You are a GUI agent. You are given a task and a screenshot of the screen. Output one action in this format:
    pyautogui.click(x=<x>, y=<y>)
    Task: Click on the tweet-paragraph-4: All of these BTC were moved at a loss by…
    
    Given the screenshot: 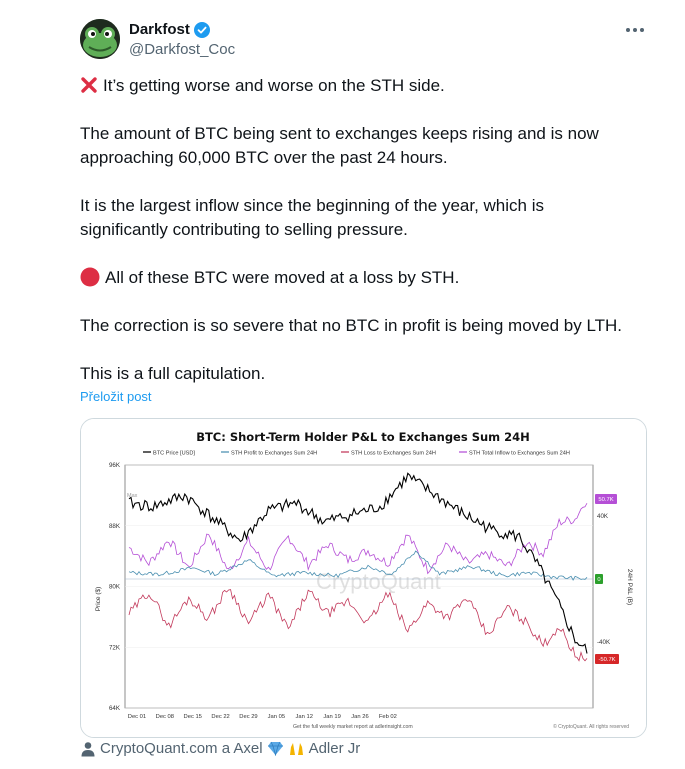 What is the action you would take?
    pyautogui.click(x=360, y=278)
    